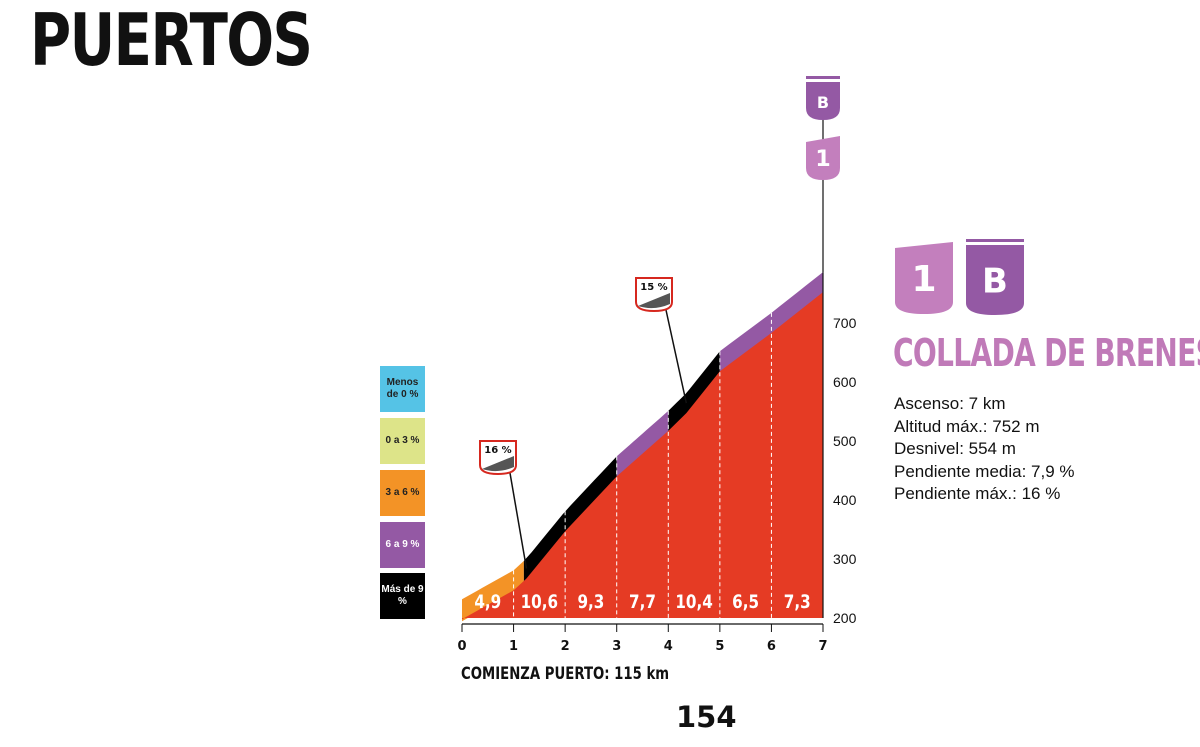  What do you see at coordinates (171, 41) in the screenshot?
I see `page-heading: PUERTOS` at bounding box center [171, 41].